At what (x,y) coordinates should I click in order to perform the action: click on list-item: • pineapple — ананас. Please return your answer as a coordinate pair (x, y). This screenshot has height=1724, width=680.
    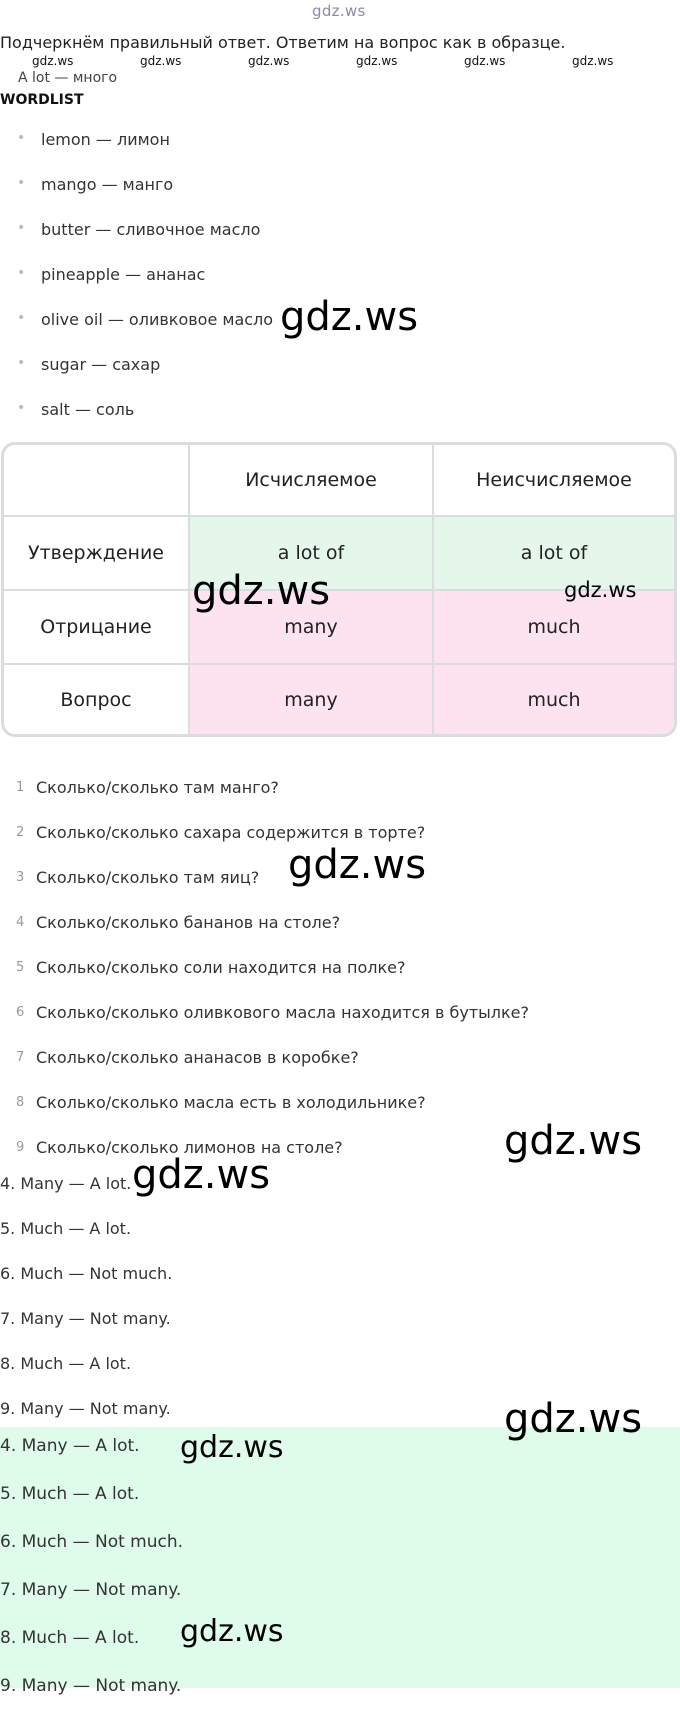
    Looking at the image, I should click on (136, 287).